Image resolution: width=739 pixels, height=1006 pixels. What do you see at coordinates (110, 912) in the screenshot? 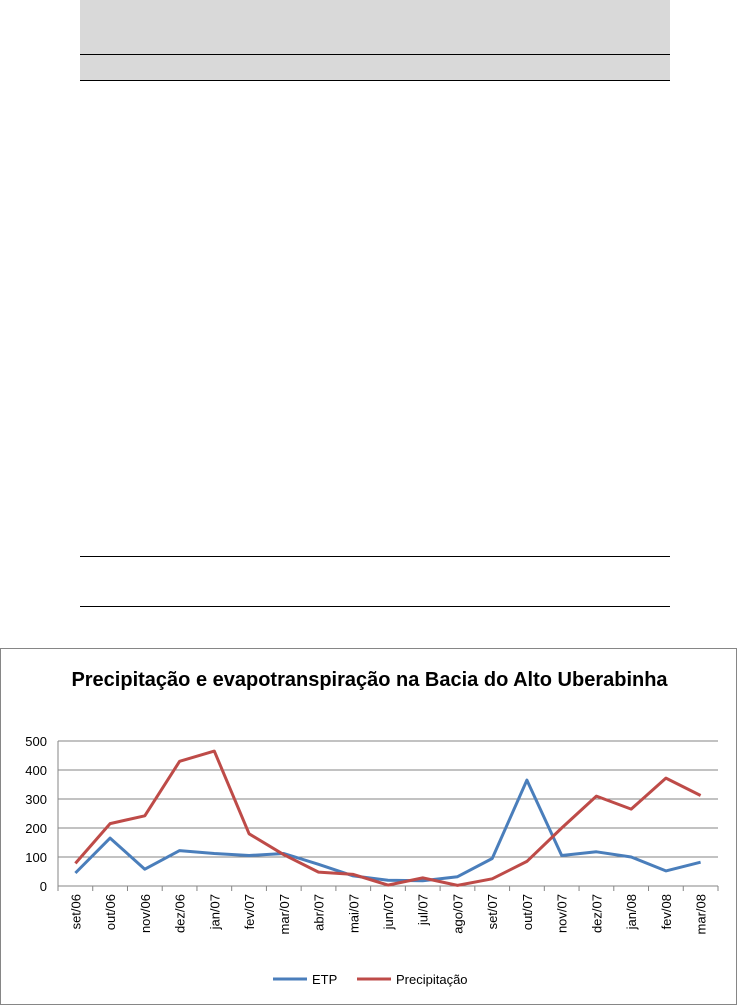
I see `x-tick-label: out/06` at bounding box center [110, 912].